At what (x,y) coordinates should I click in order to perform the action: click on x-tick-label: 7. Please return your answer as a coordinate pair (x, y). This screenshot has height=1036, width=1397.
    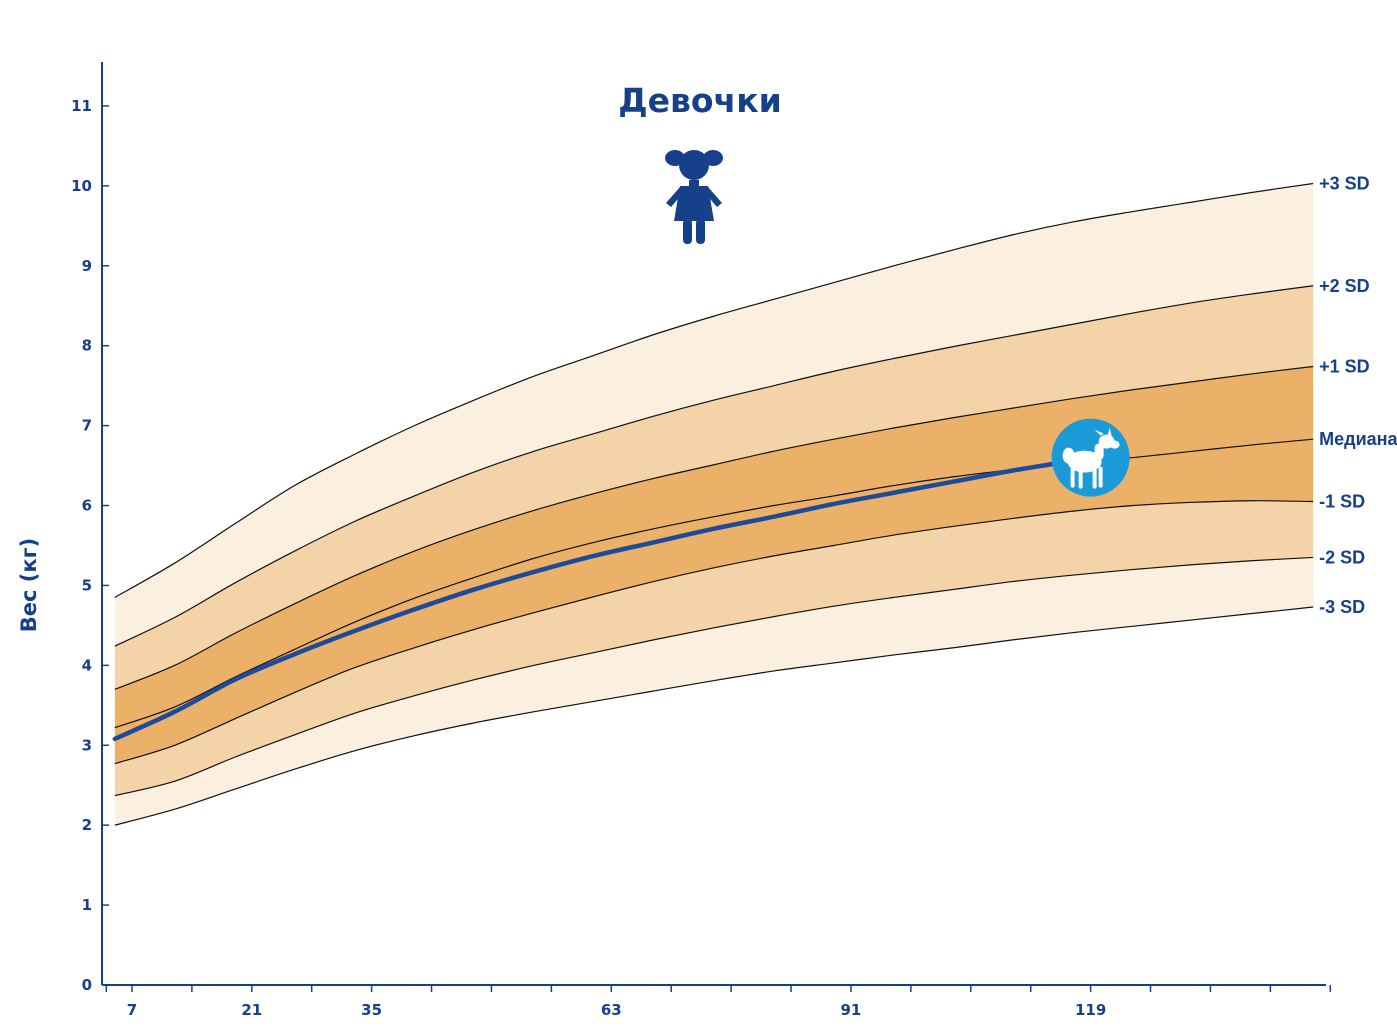
    Looking at the image, I should click on (132, 1010).